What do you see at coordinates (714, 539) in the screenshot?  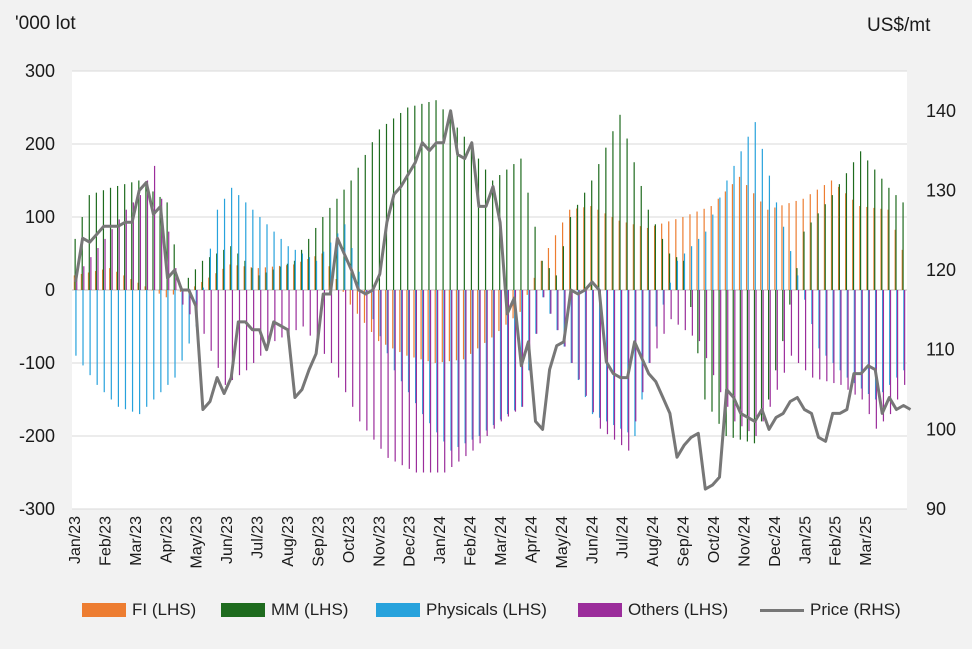 I see `x-tick-label: Oct/24` at bounding box center [714, 539].